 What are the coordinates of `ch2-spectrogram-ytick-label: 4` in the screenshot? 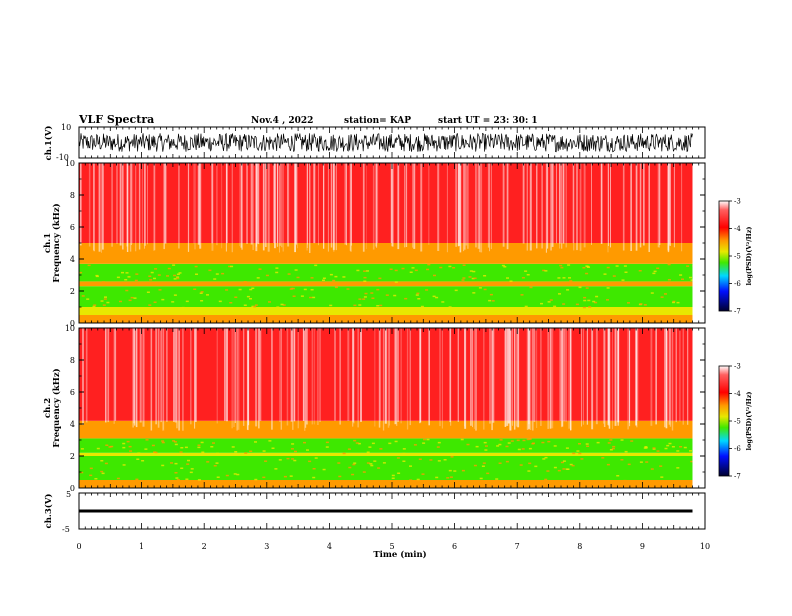 It's located at (72, 424).